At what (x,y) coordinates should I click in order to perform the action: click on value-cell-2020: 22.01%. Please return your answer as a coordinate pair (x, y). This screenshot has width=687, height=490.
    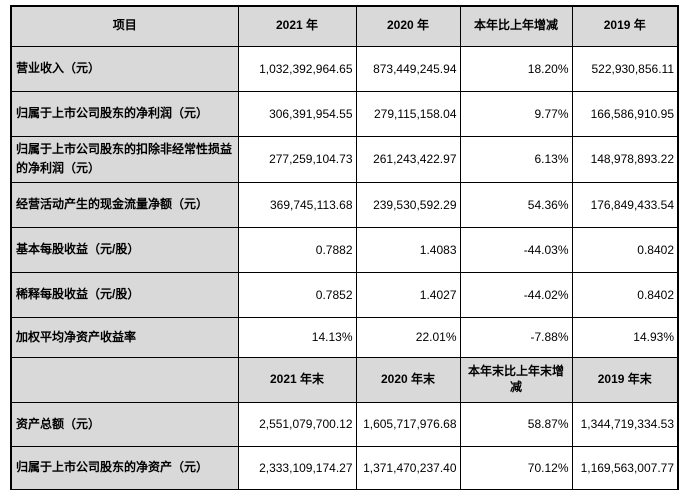
    Looking at the image, I should click on (408, 337).